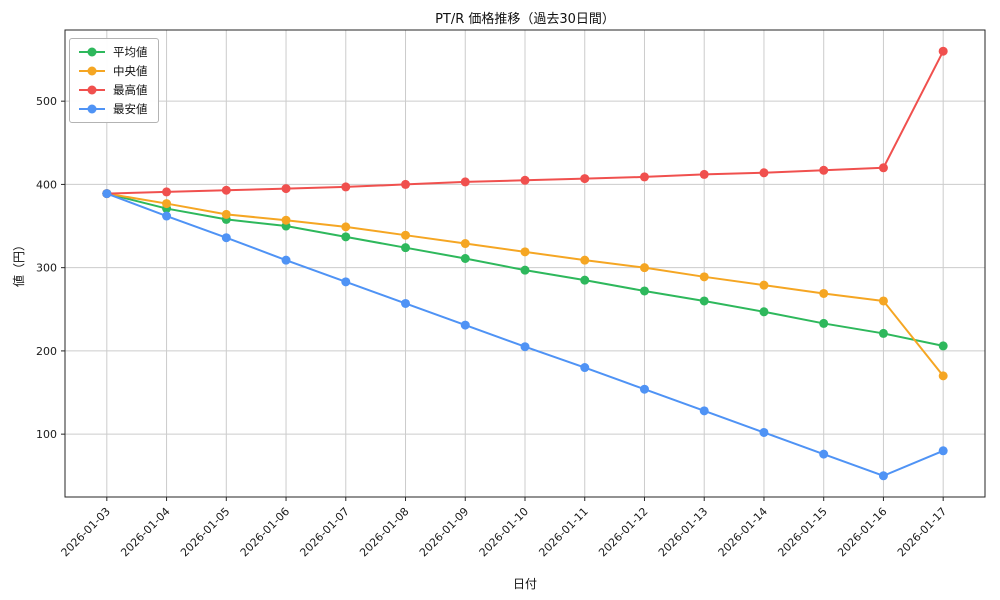 The height and width of the screenshot is (600, 1000). Describe the element at coordinates (525, 19) in the screenshot. I see `chart-title: PT/R 価格推移（過去30日間）` at that location.